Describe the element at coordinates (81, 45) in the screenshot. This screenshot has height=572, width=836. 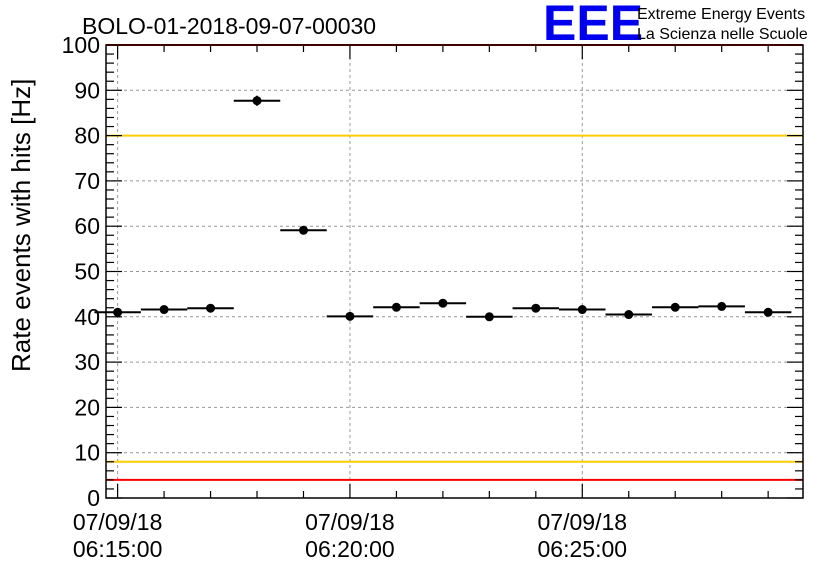
I see `y-tick-label: 100` at that location.